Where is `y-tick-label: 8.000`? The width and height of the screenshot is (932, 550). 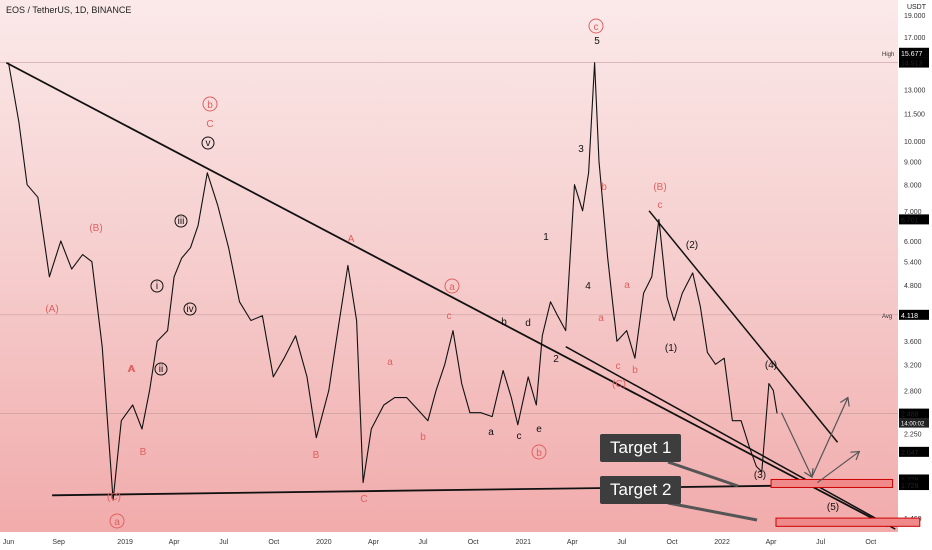
y-tick-label: 8.000 is located at coordinates (913, 186).